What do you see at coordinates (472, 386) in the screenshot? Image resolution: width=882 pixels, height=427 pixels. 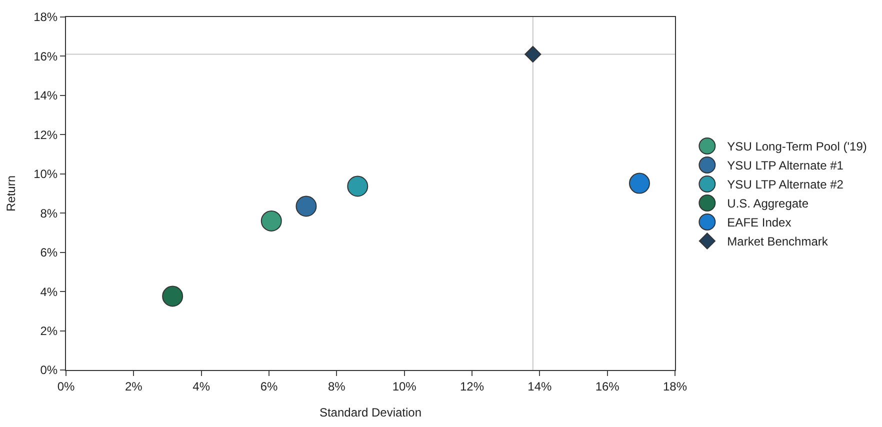 I see `x-tick-label: 12%` at bounding box center [472, 386].